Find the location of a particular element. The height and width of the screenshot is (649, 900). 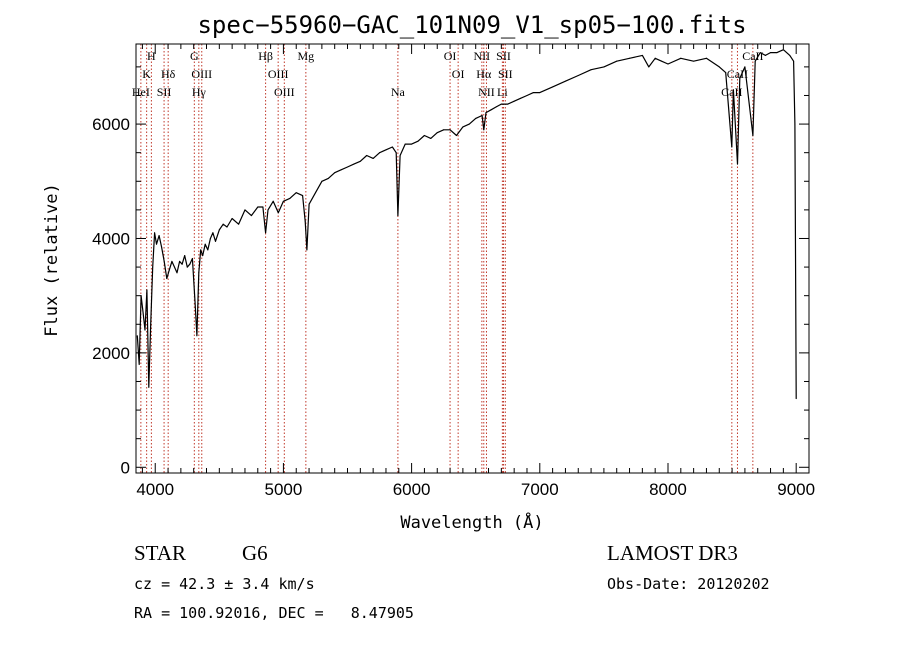

y-tick-label: 6000 is located at coordinates (111, 124).